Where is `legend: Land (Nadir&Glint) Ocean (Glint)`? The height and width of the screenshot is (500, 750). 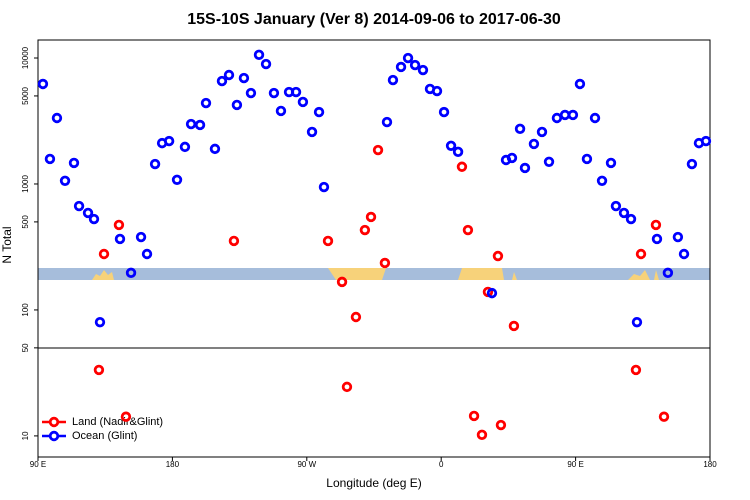 legend: Land (Nadir&Glint) Ocean (Glint) is located at coordinates (102, 429).